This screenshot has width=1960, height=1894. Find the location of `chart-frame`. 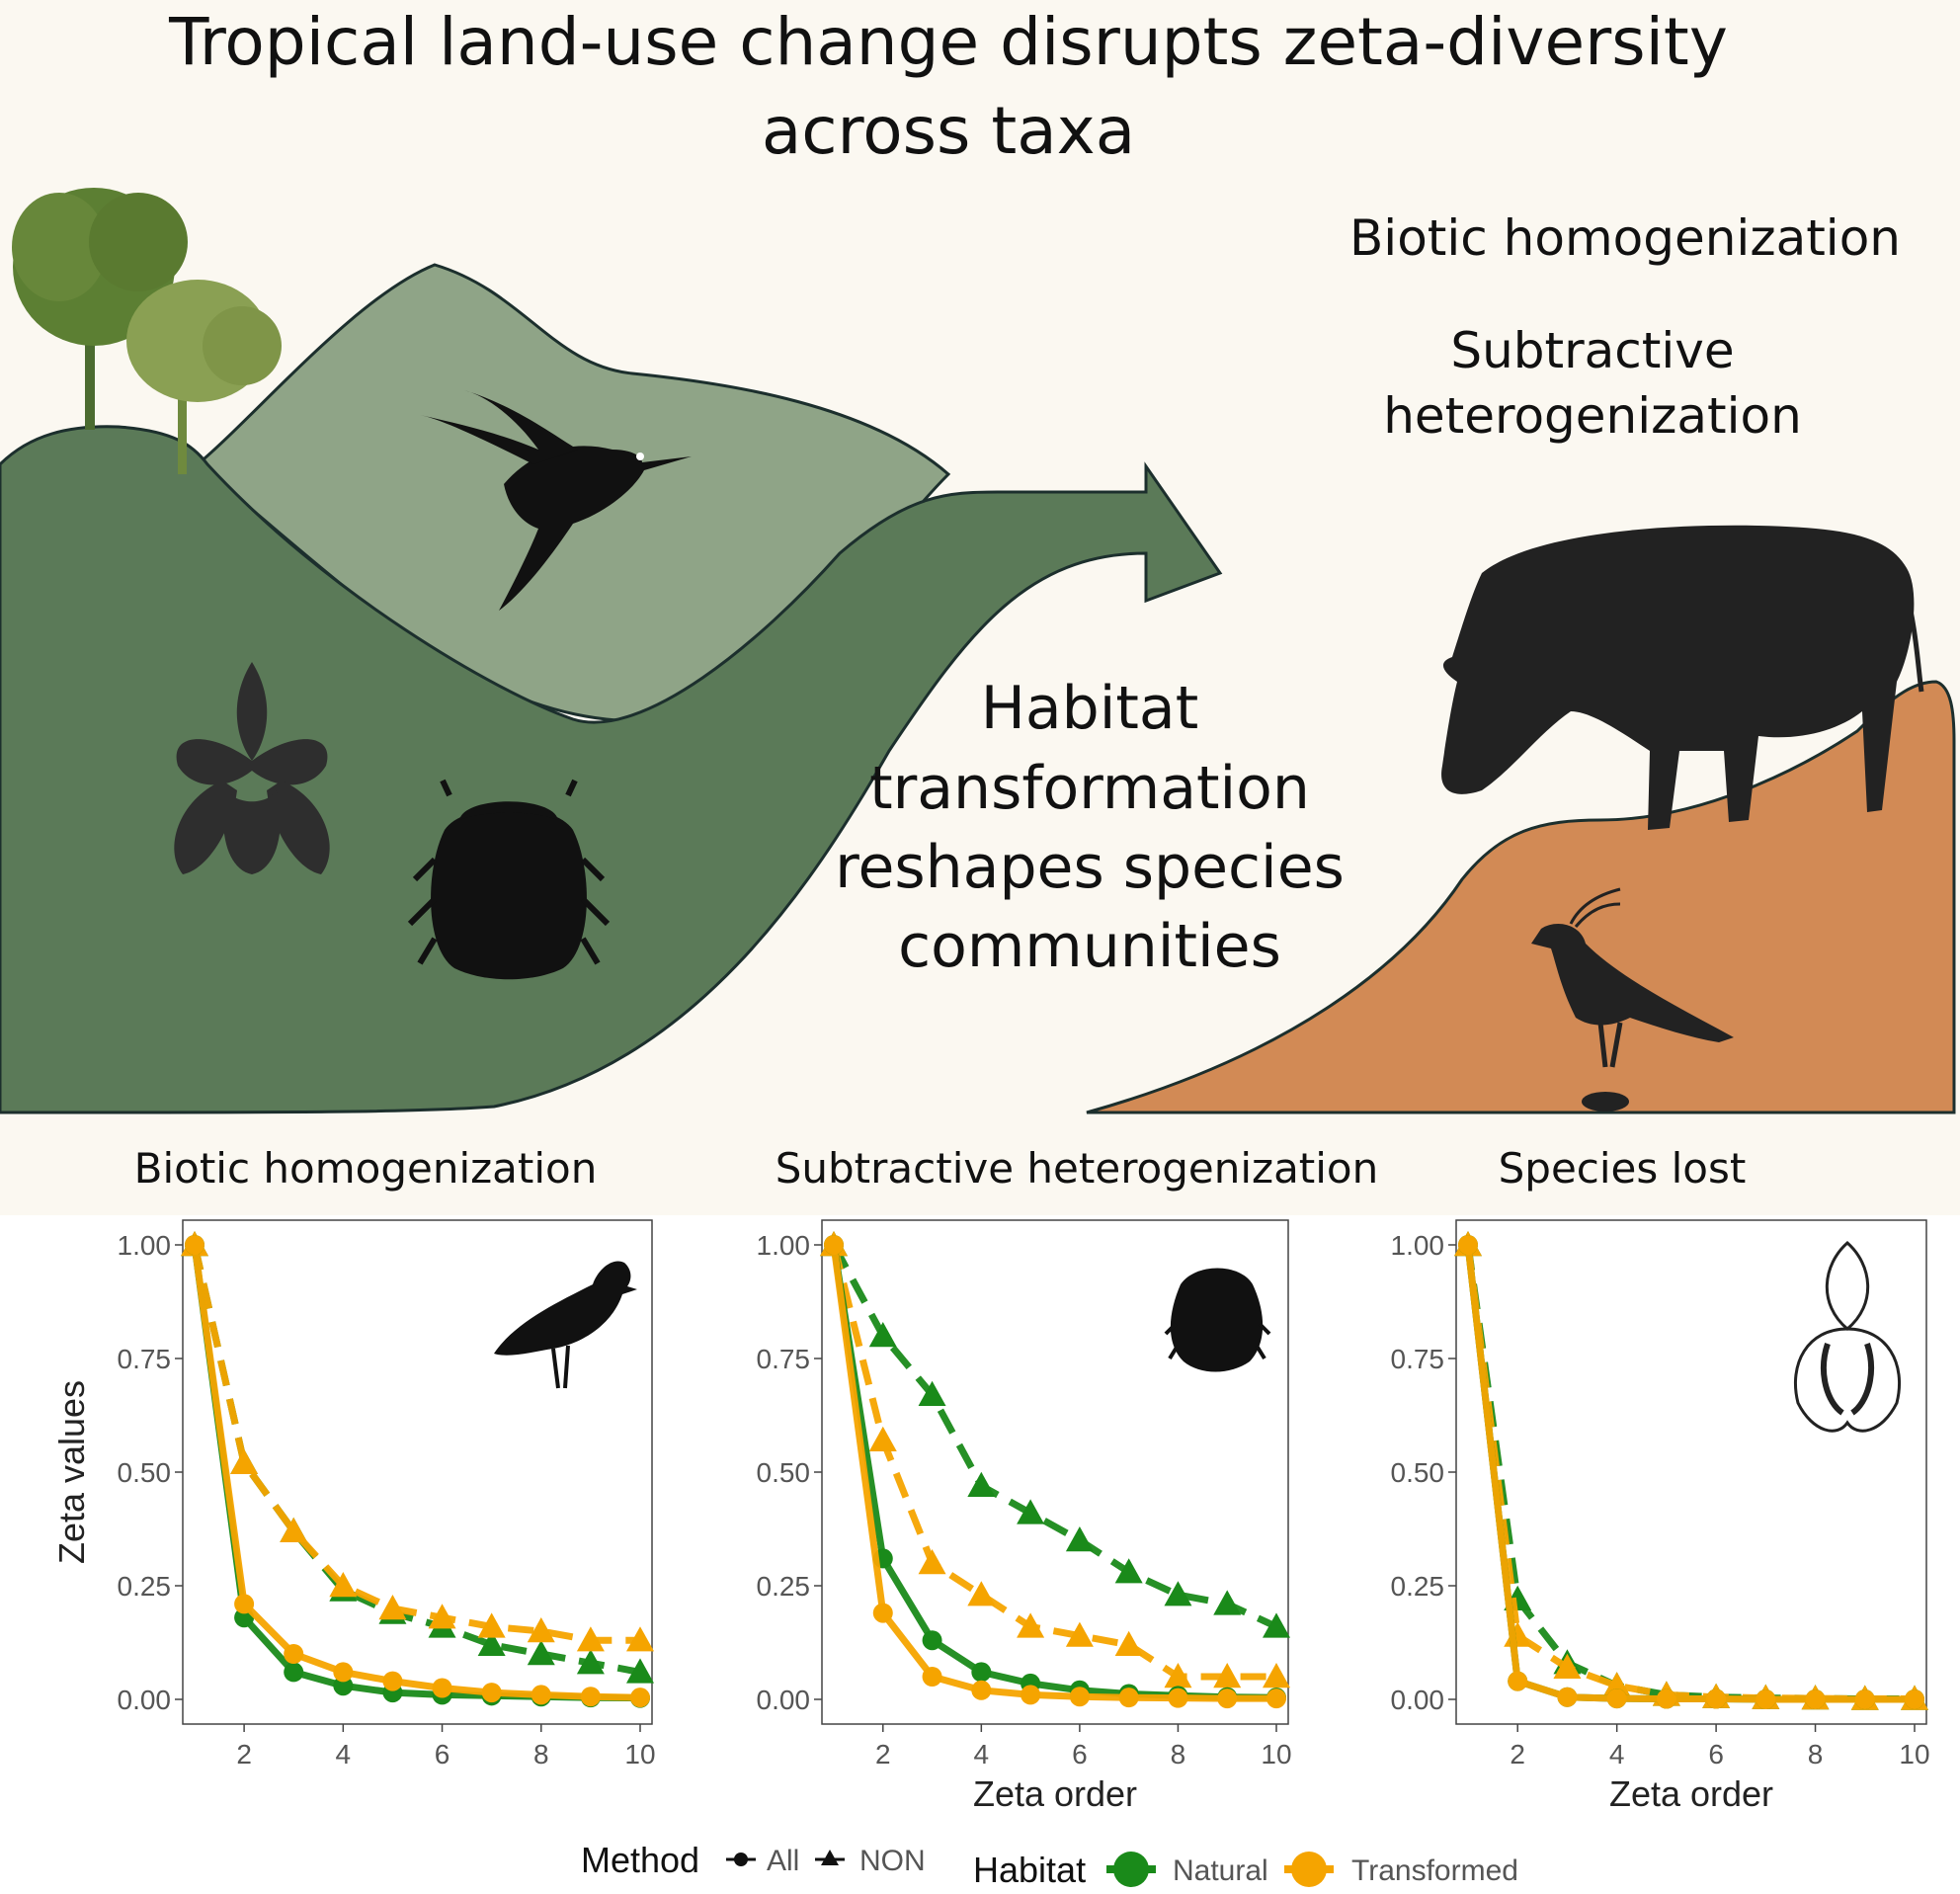

chart-frame is located at coordinates (1691, 1472).